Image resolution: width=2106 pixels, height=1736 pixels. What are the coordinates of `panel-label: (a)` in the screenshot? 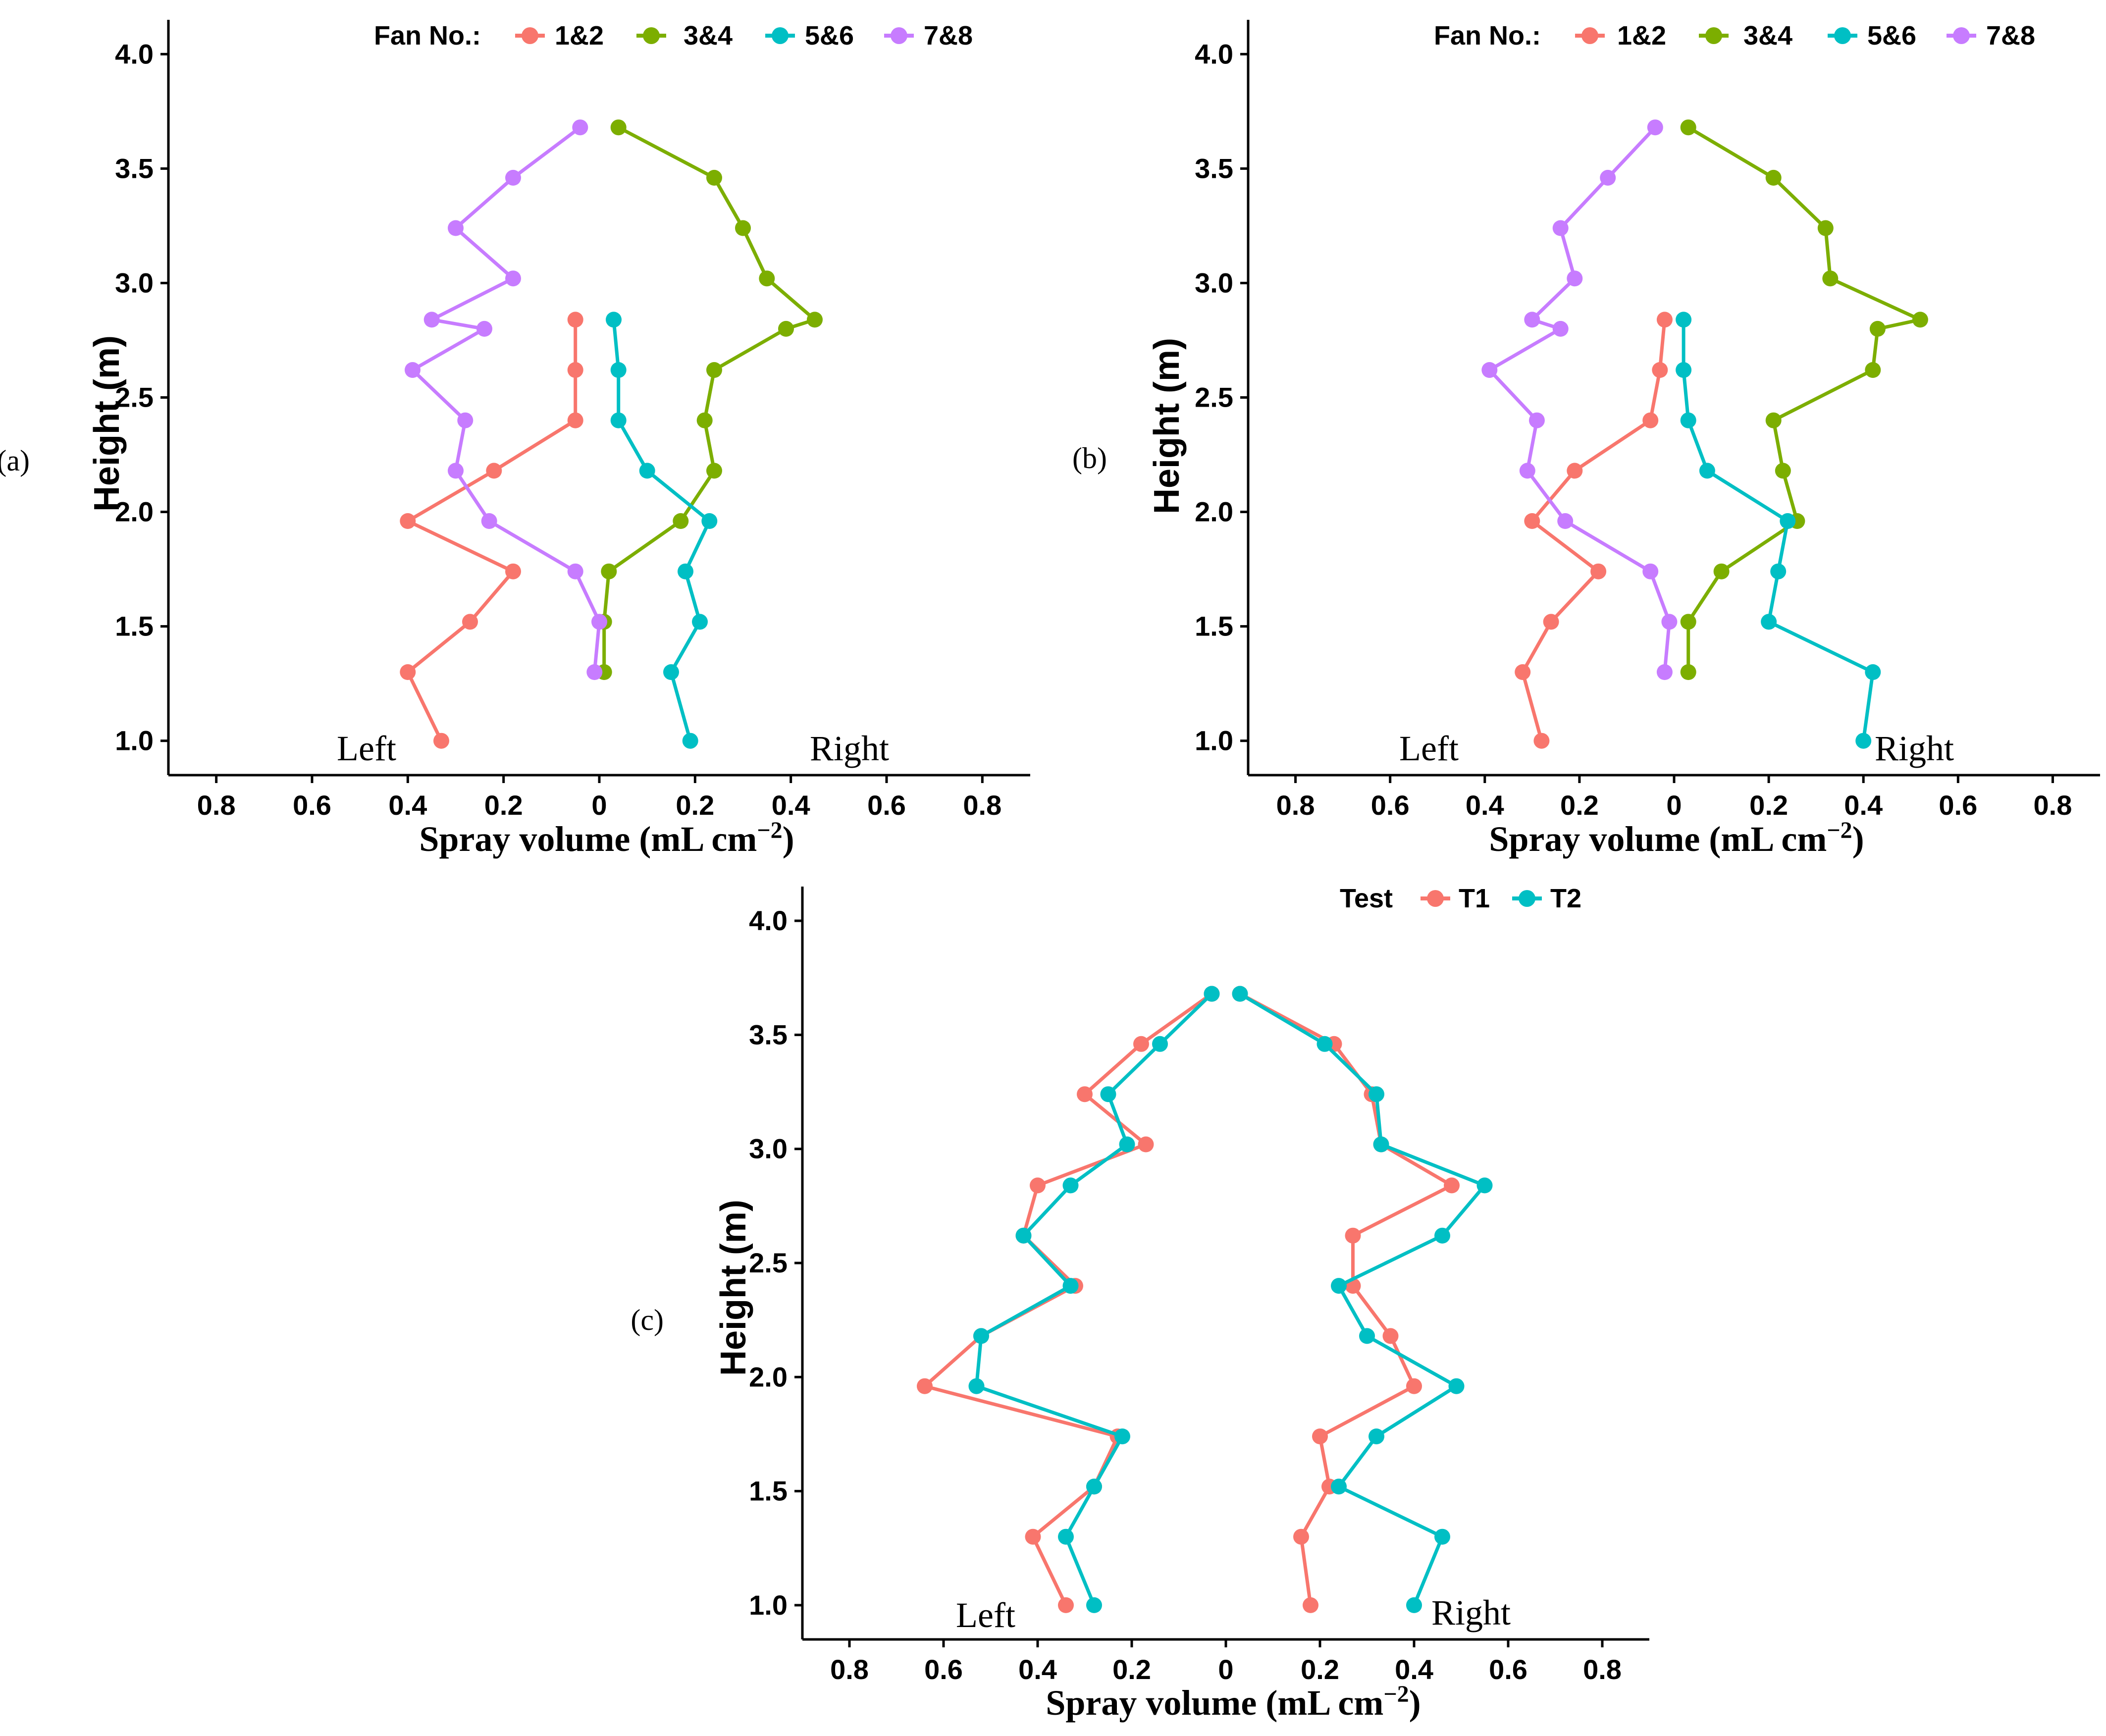 It's located at (15, 460).